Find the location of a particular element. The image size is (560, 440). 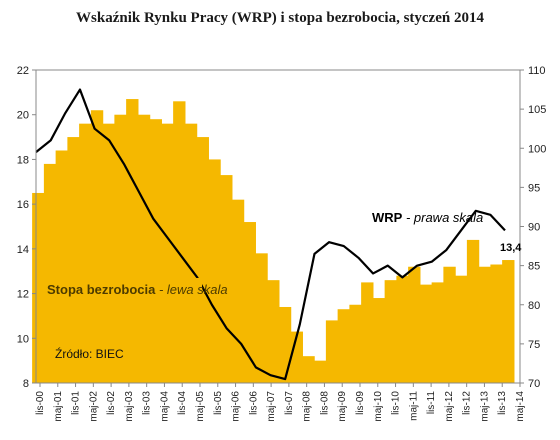

x-tick-label: lis-13 is located at coordinates (502, 403).